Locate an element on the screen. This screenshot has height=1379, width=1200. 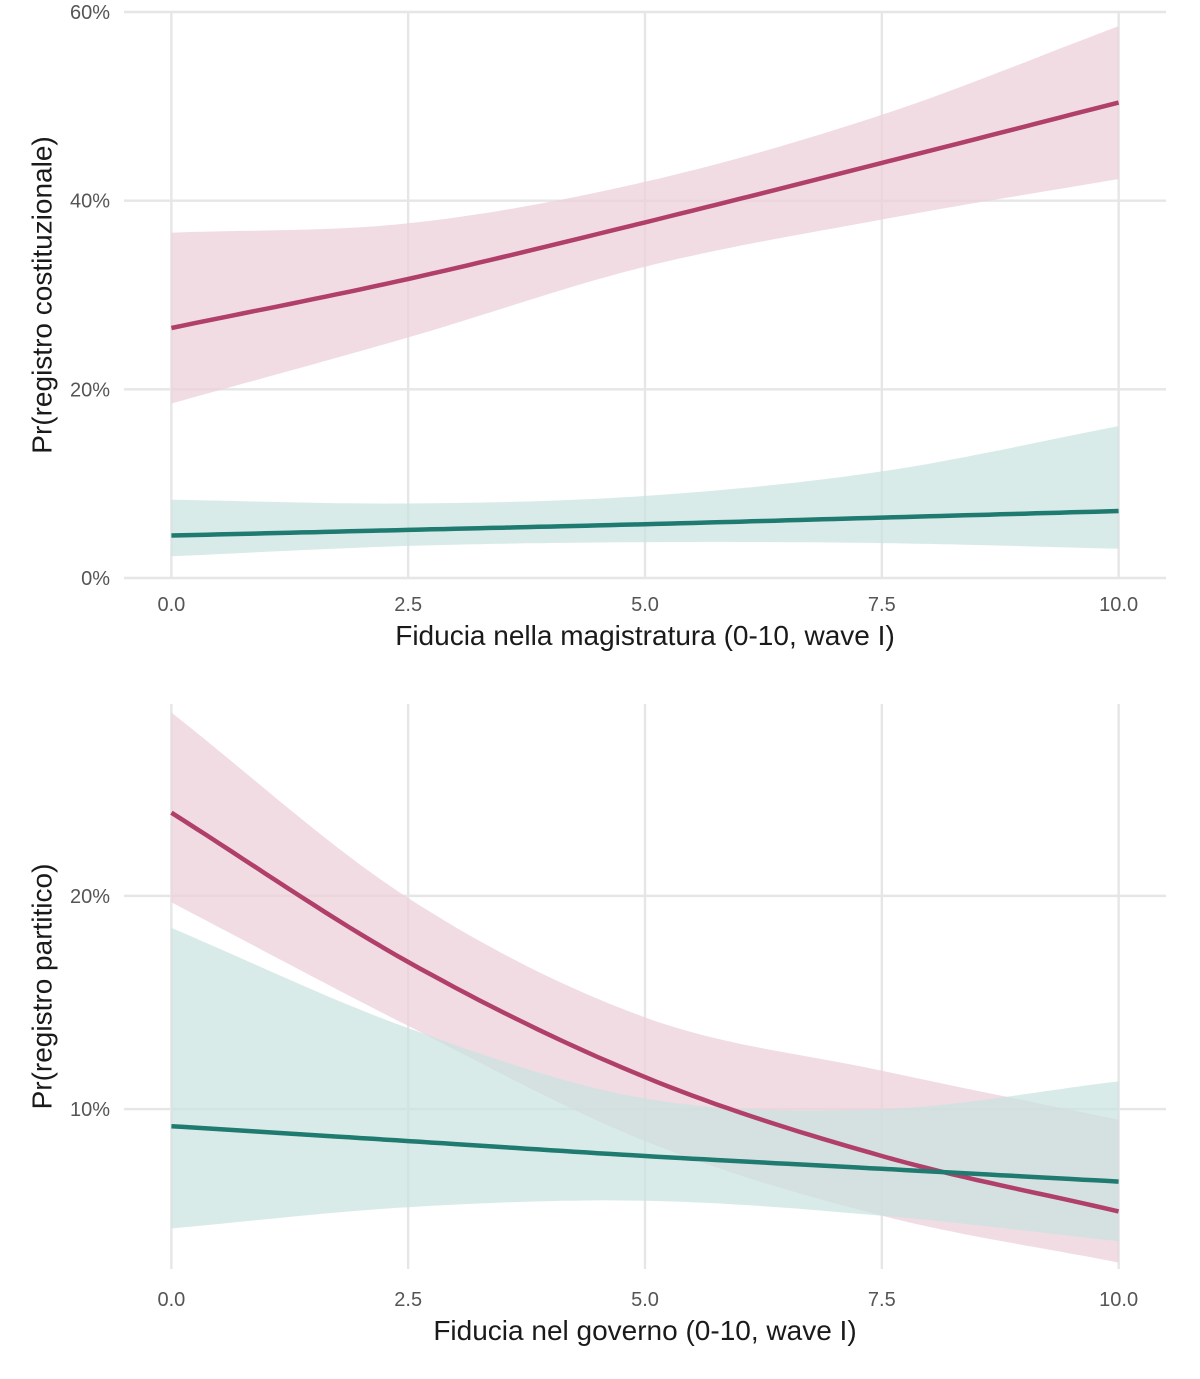
y-tick-label: 0% is located at coordinates (95, 579).